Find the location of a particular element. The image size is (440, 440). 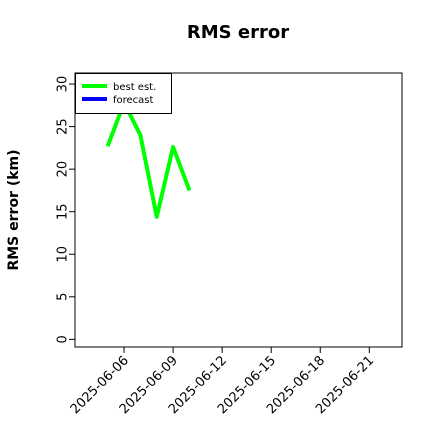

chart-title: RMS error is located at coordinates (238, 32).